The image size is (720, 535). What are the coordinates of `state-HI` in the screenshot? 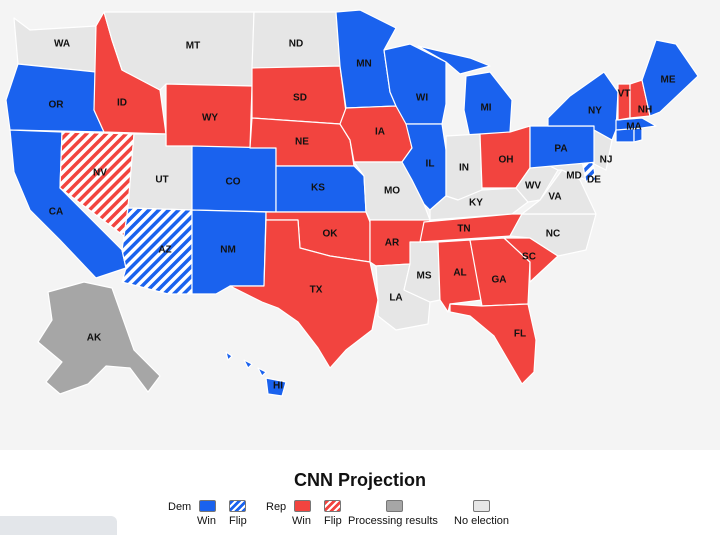 It's located at (256, 374).